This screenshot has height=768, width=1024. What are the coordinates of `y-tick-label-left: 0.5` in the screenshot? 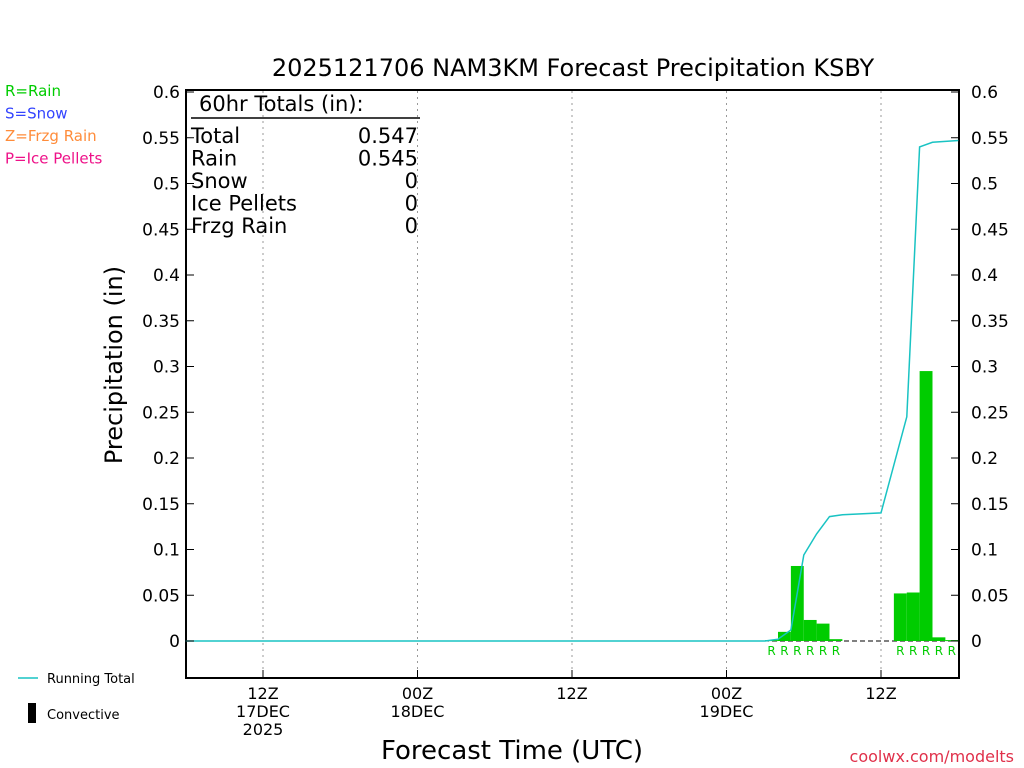 It's located at (166, 185).